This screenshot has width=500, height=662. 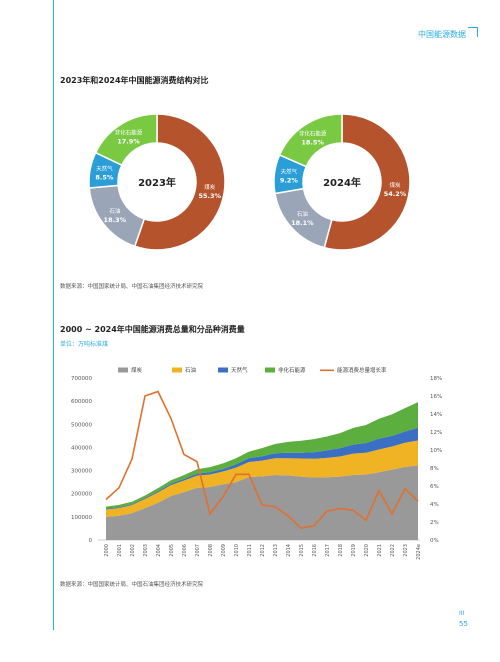 What do you see at coordinates (81, 425) in the screenshot?
I see `y-tick-left-5: 500000` at bounding box center [81, 425].